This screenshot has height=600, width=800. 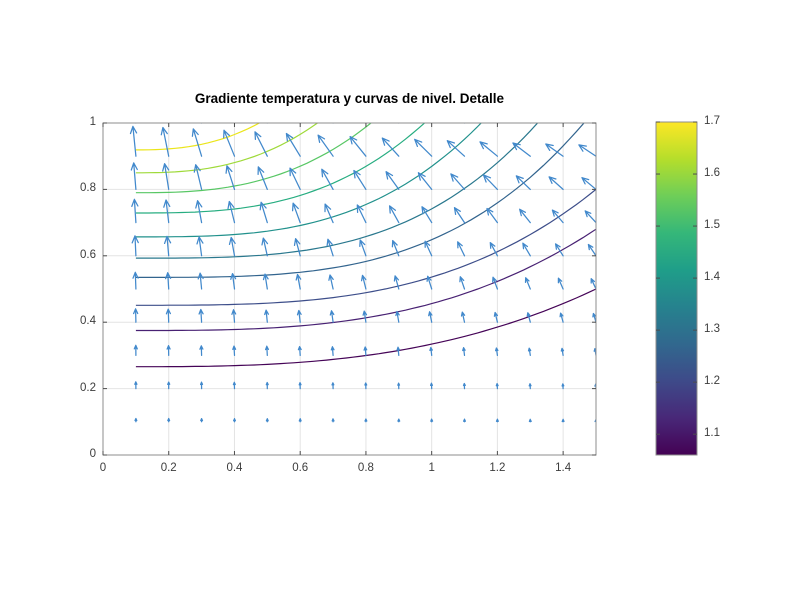 What do you see at coordinates (92, 454) in the screenshot?
I see `y-tick-label: 0` at bounding box center [92, 454].